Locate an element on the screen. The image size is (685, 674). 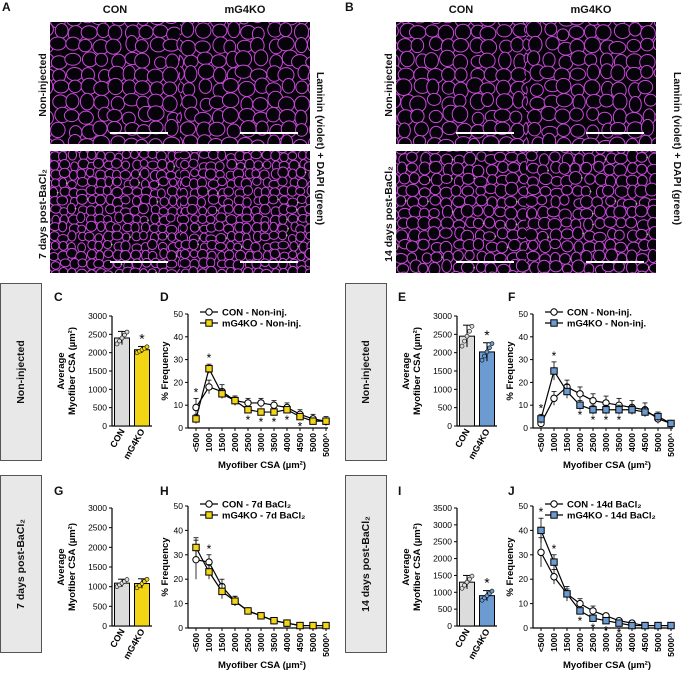
side-label: Non-injected is located at coordinates (366, 372).